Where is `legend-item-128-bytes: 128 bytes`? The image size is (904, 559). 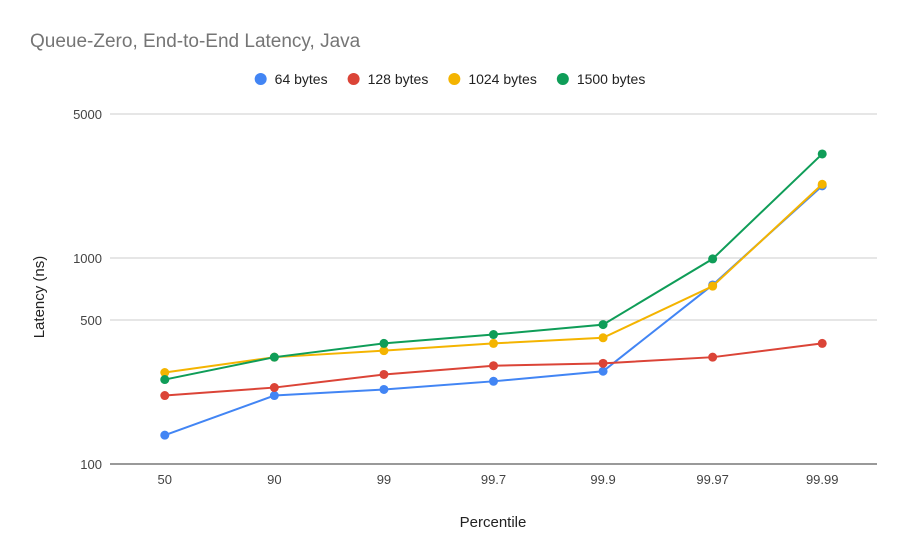 legend-item-128-bytes: 128 bytes is located at coordinates (388, 79).